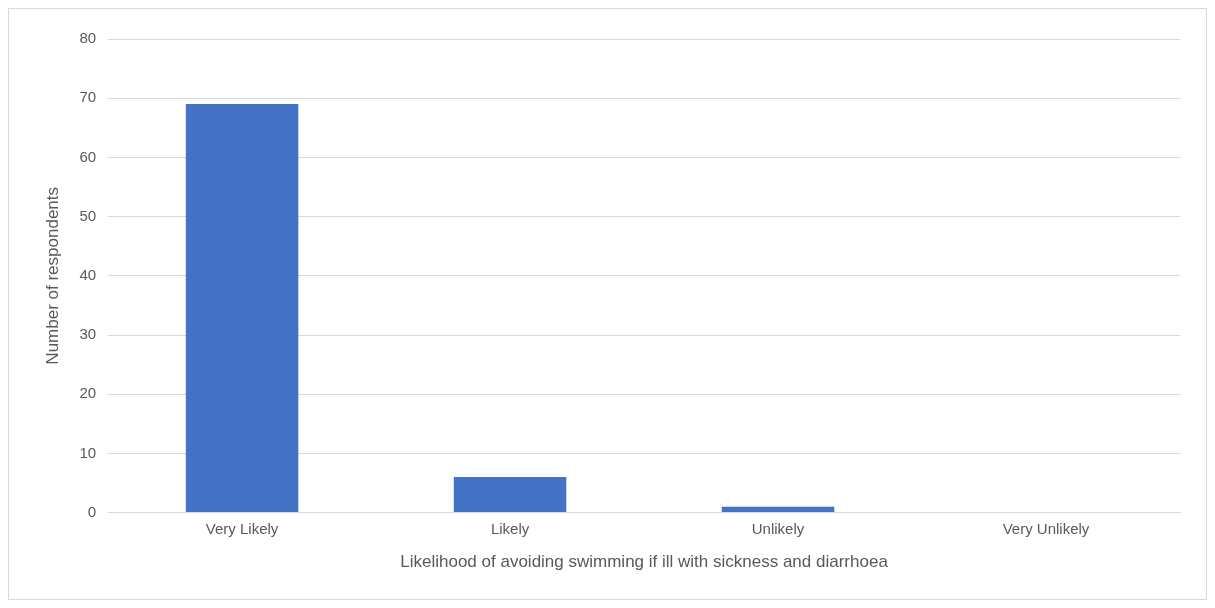  I want to click on x-tick-label: Very Unlikely, so click(1046, 528).